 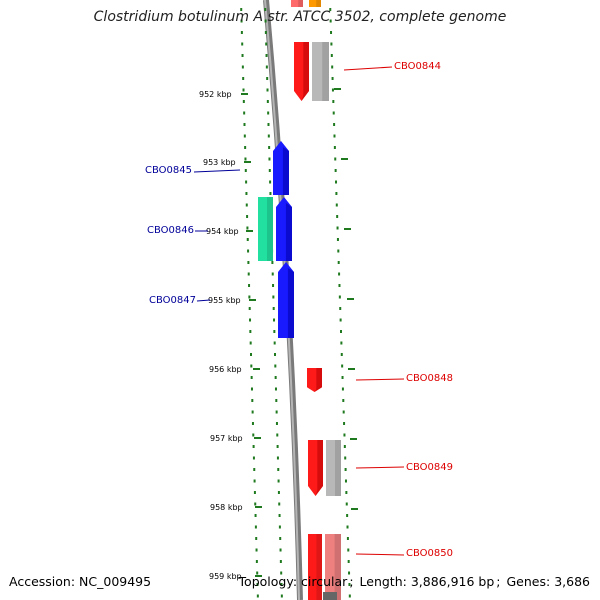 I want to click on scale-tick-label: 957 kbp, so click(x=226, y=438).